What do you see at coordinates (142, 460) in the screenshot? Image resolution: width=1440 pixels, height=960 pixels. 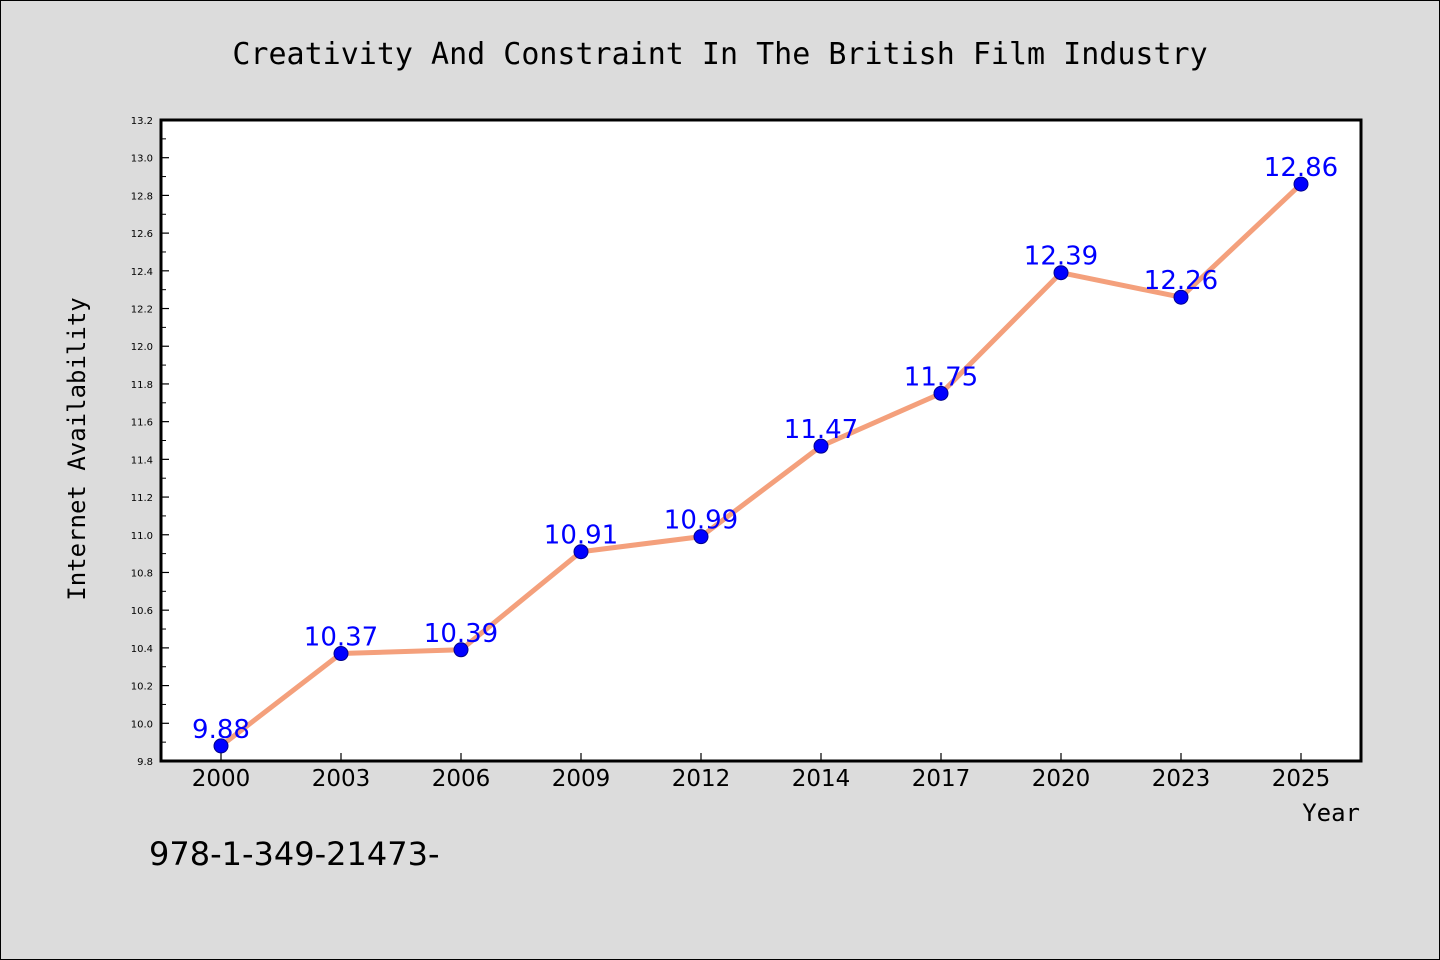 I see `y-tick-label: 11.4` at bounding box center [142, 460].